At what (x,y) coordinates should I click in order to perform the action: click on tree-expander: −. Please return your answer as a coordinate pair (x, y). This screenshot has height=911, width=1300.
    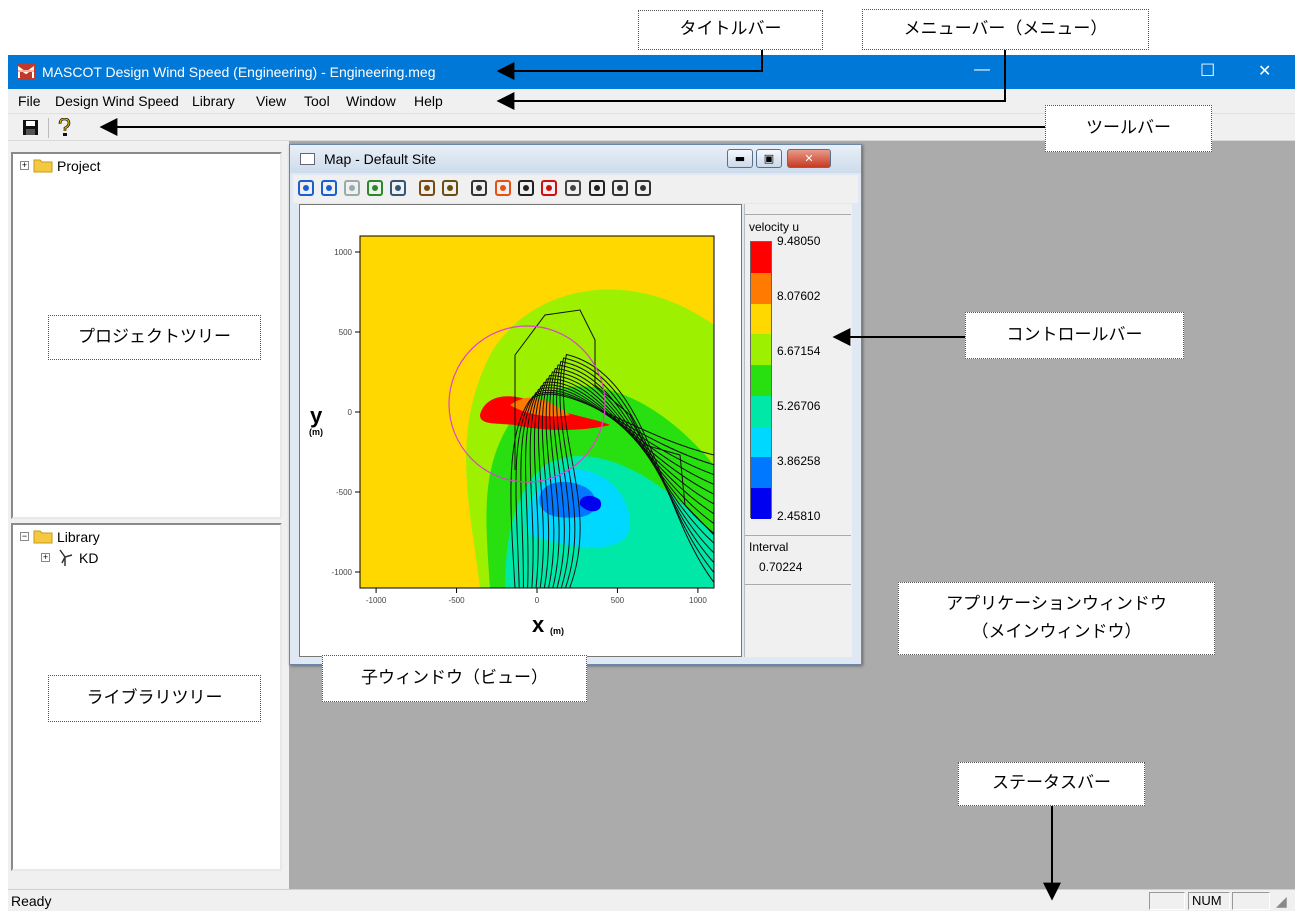
    Looking at the image, I should click on (24, 536).